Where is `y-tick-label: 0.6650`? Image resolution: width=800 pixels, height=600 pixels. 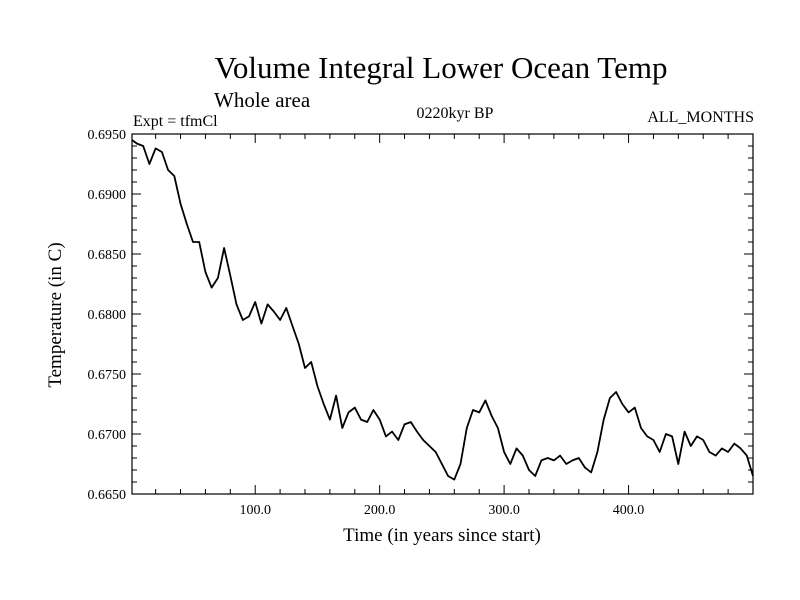
y-tick-label: 0.6650 is located at coordinates (107, 495).